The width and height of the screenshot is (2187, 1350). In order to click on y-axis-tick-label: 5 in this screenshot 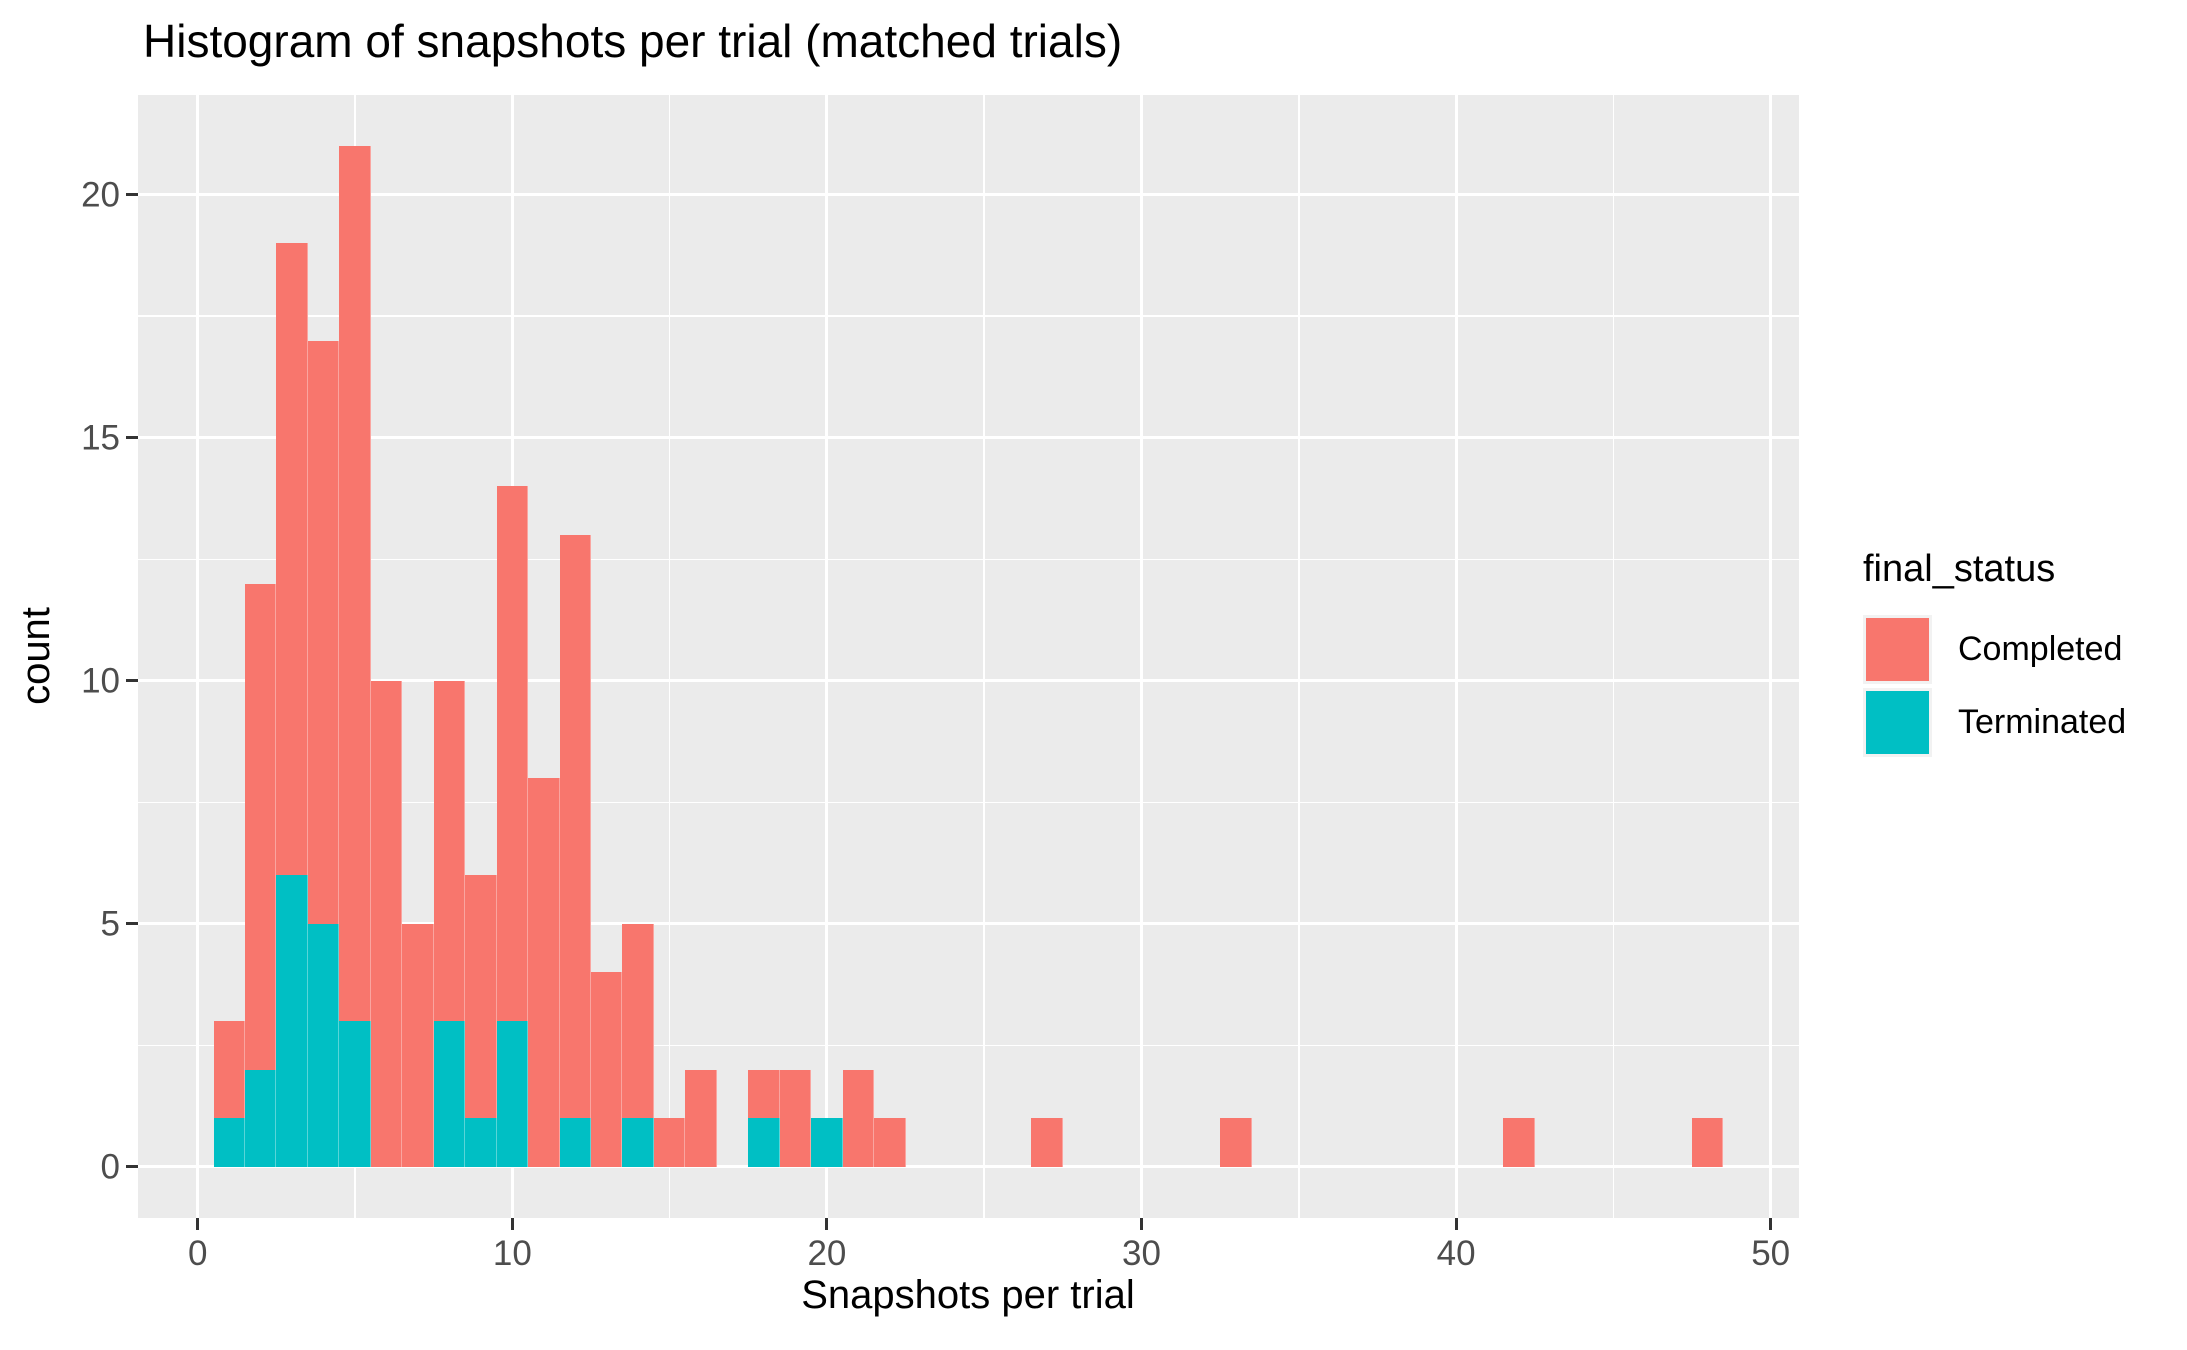, I will do `click(110, 924)`.